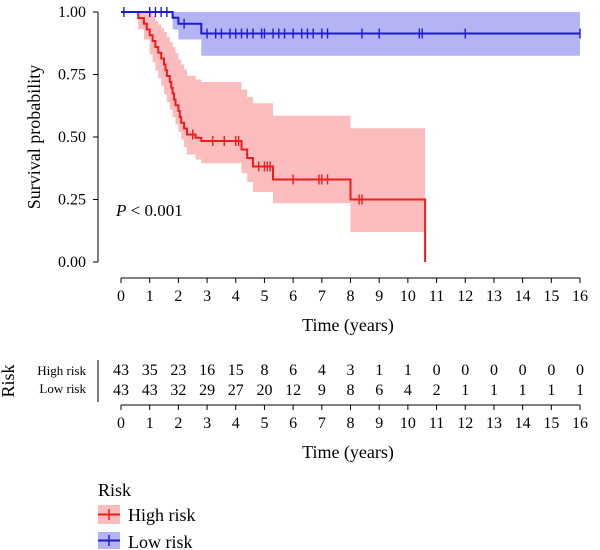  I want to click on y-tick-label: 0.00, so click(72, 262).